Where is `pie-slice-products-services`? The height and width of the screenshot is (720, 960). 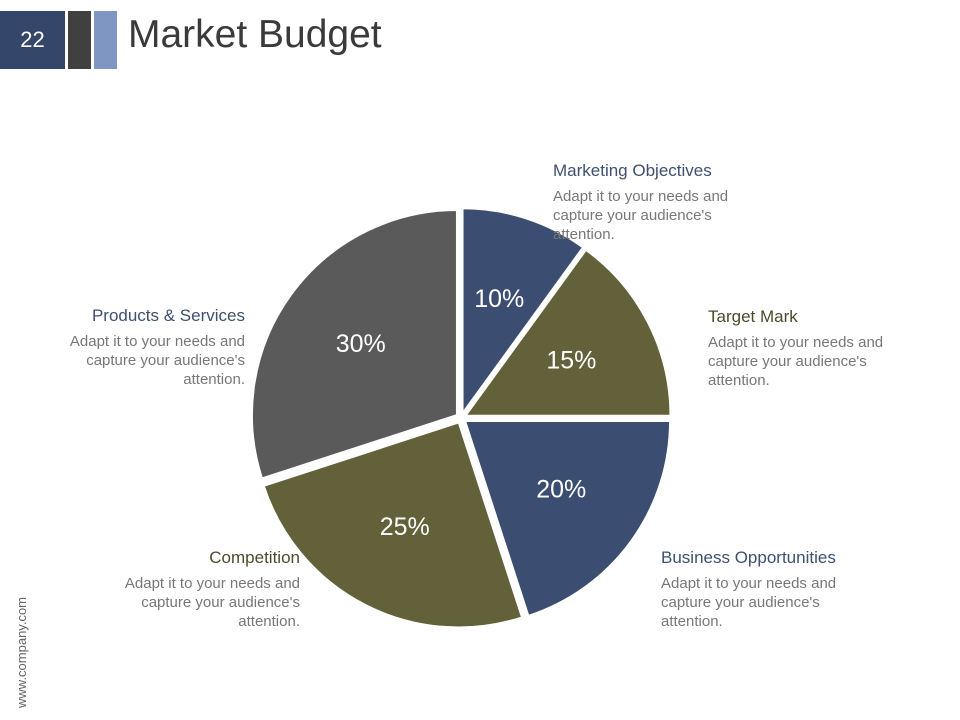 pie-slice-products-services is located at coordinates (354, 344).